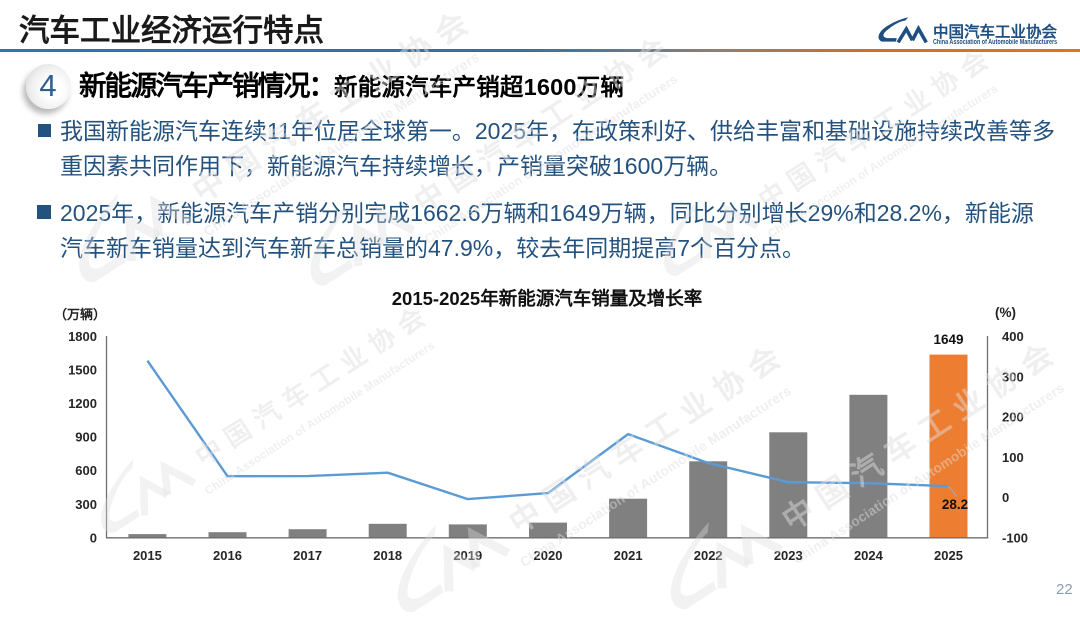 The width and height of the screenshot is (1080, 642). Describe the element at coordinates (948, 555) in the screenshot. I see `svg-text: 2025` at that location.